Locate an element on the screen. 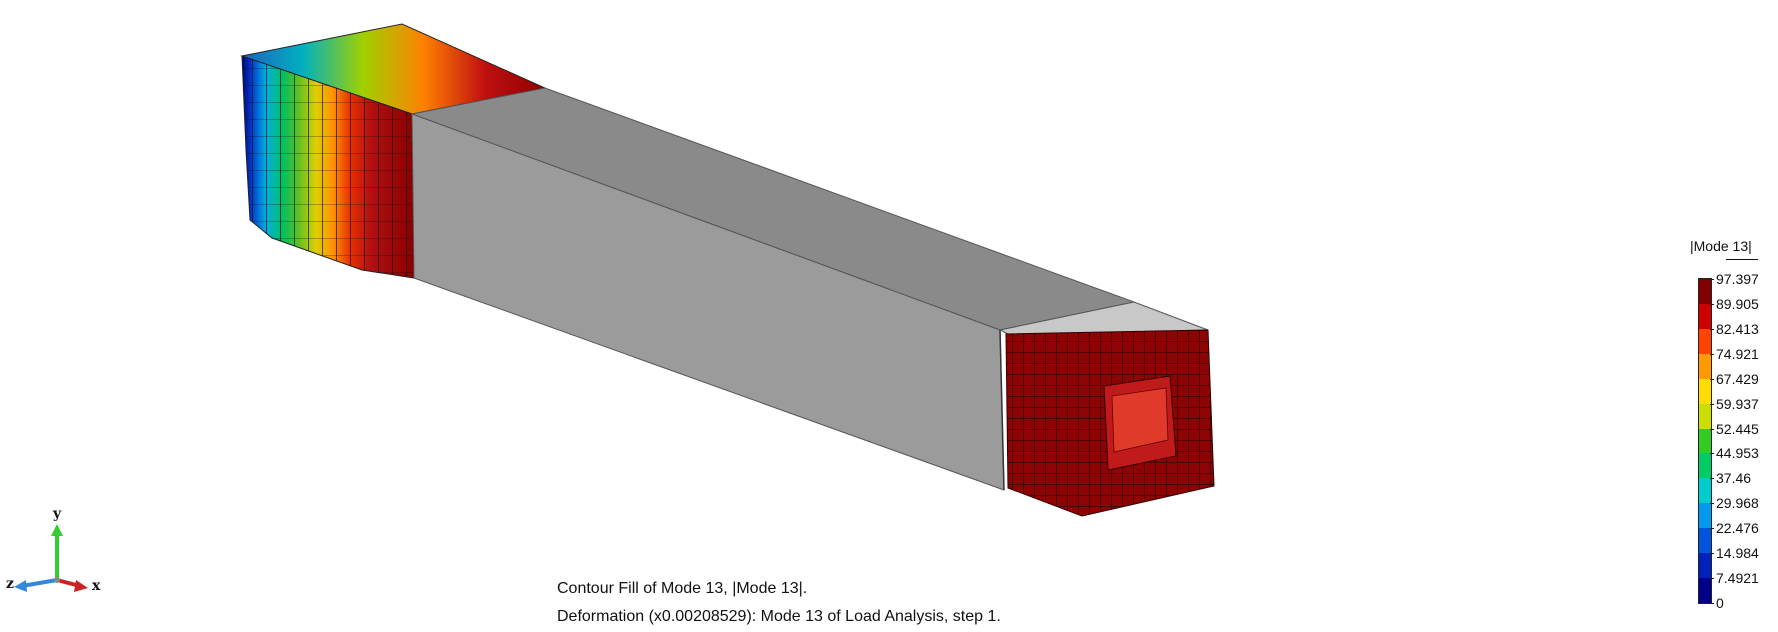 The width and height of the screenshot is (1778, 632). legend-color-bar is located at coordinates (1705, 441).